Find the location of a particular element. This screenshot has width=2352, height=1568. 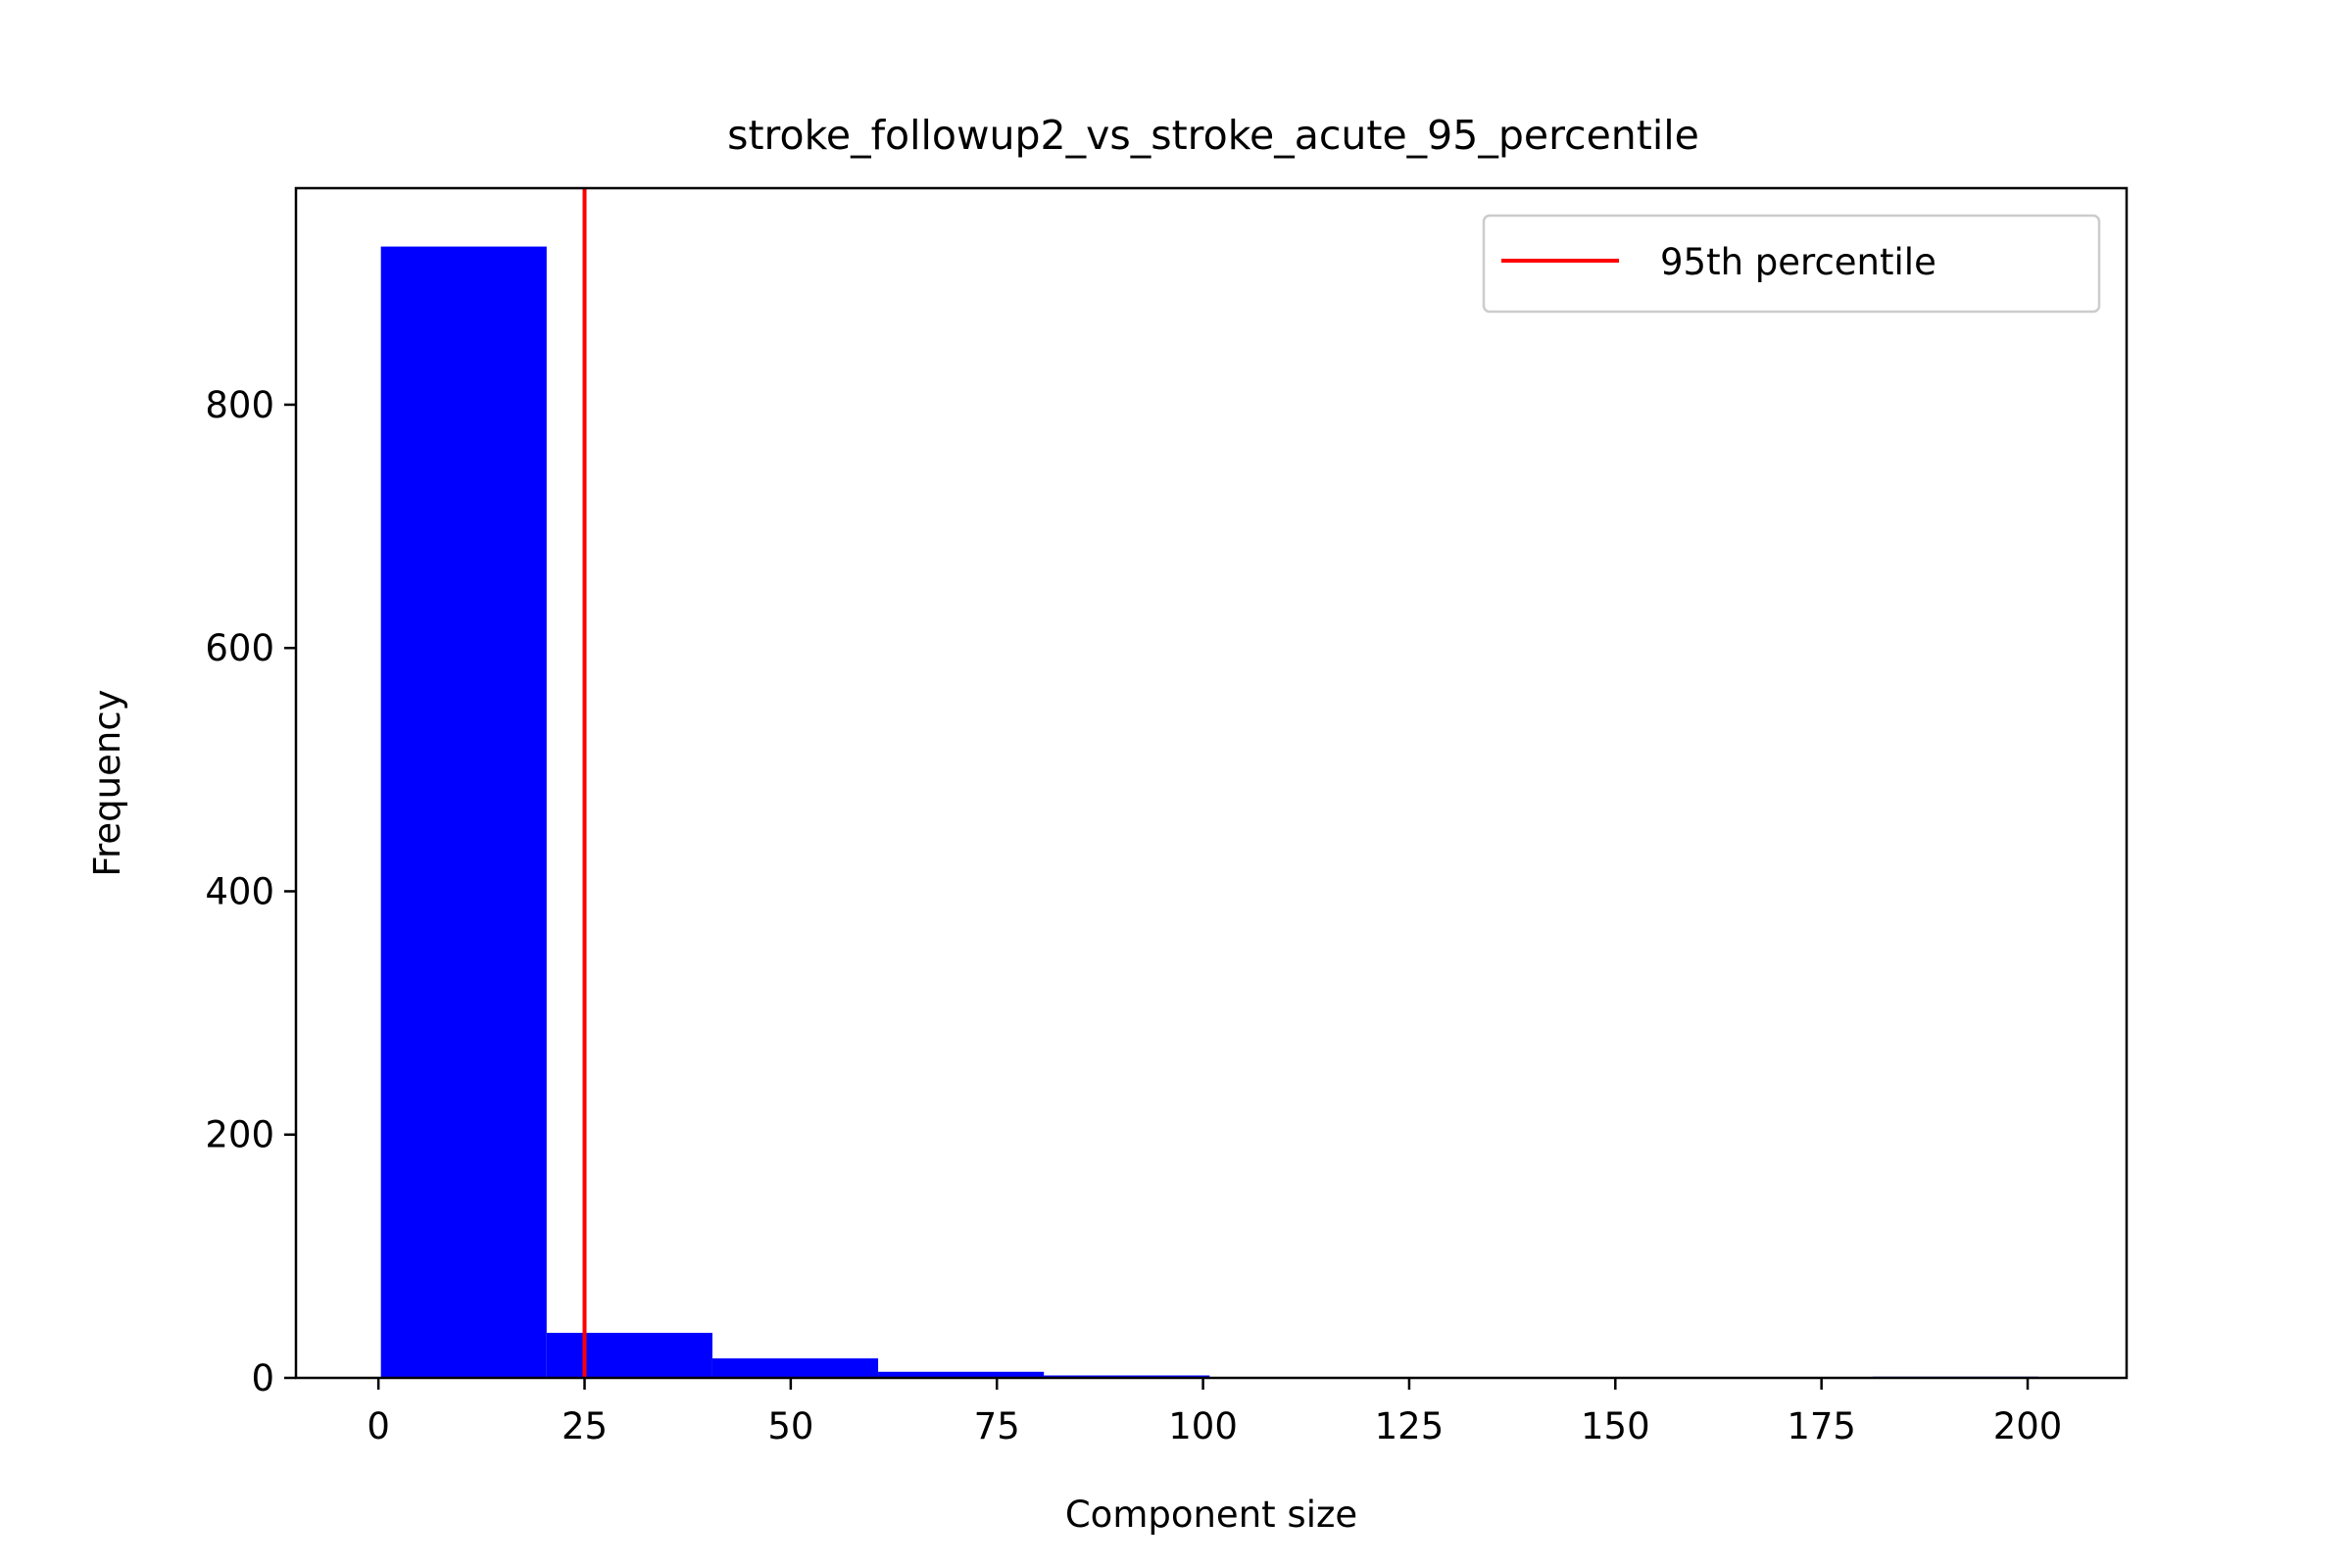

legend-box is located at coordinates (1791, 264).